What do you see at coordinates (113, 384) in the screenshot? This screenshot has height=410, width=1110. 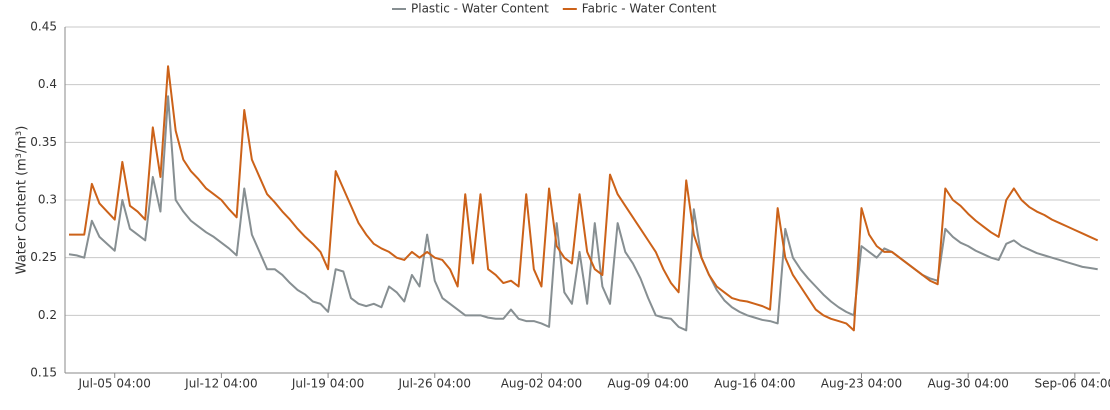 I see `x-tick-label: Jul-05 04:00` at bounding box center [113, 384].